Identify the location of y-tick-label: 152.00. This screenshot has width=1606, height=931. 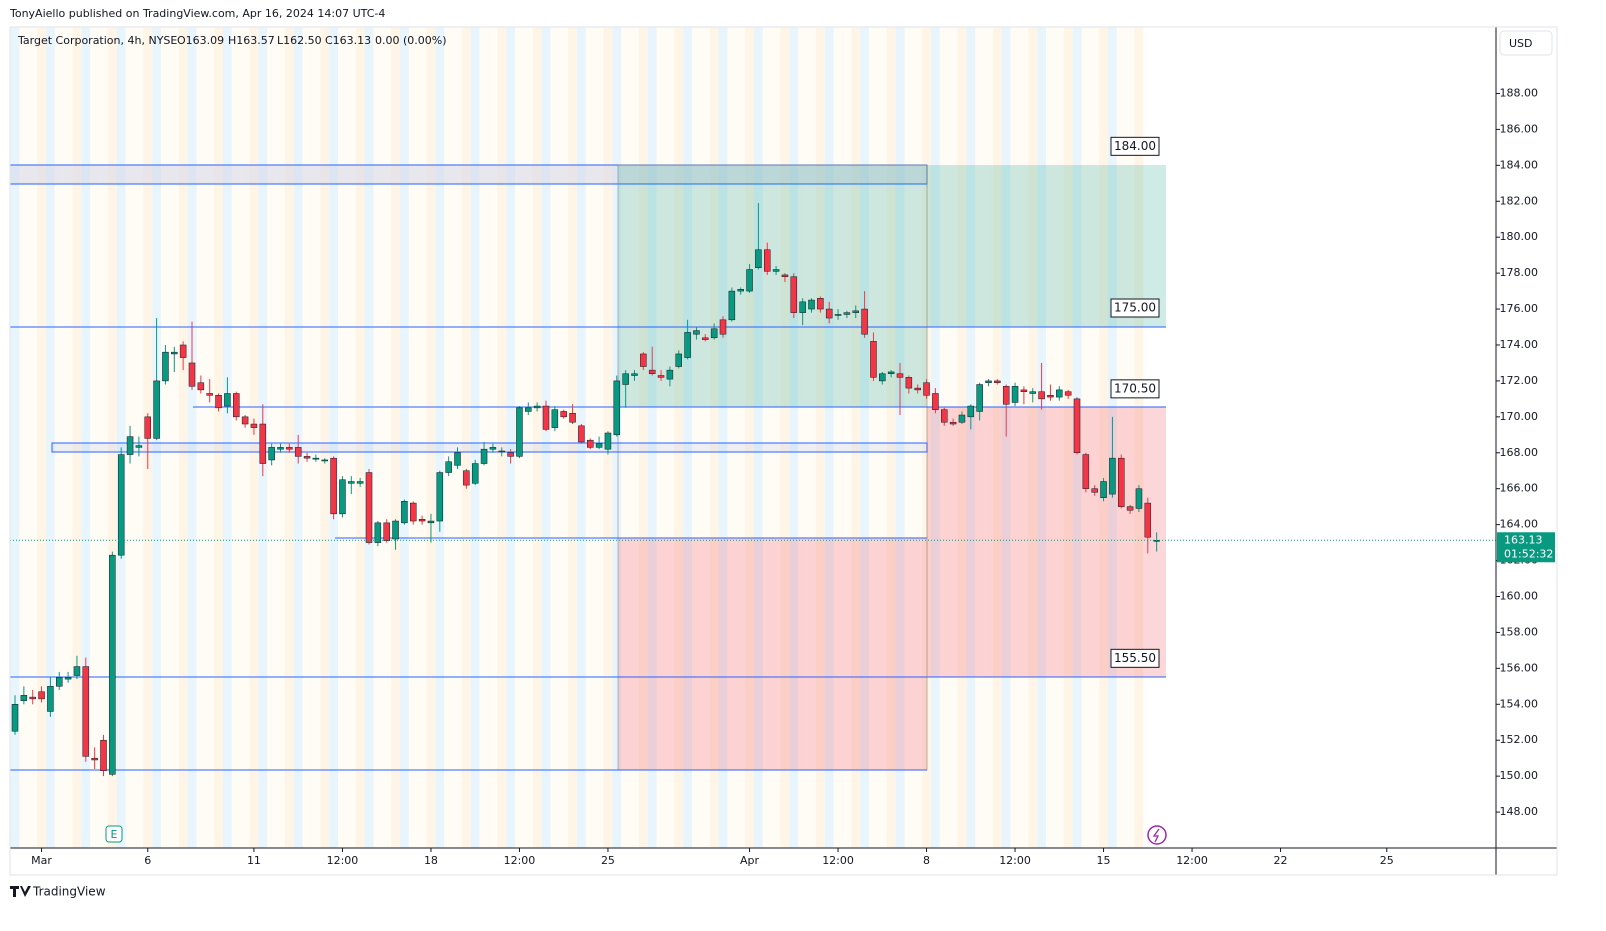
(1519, 739).